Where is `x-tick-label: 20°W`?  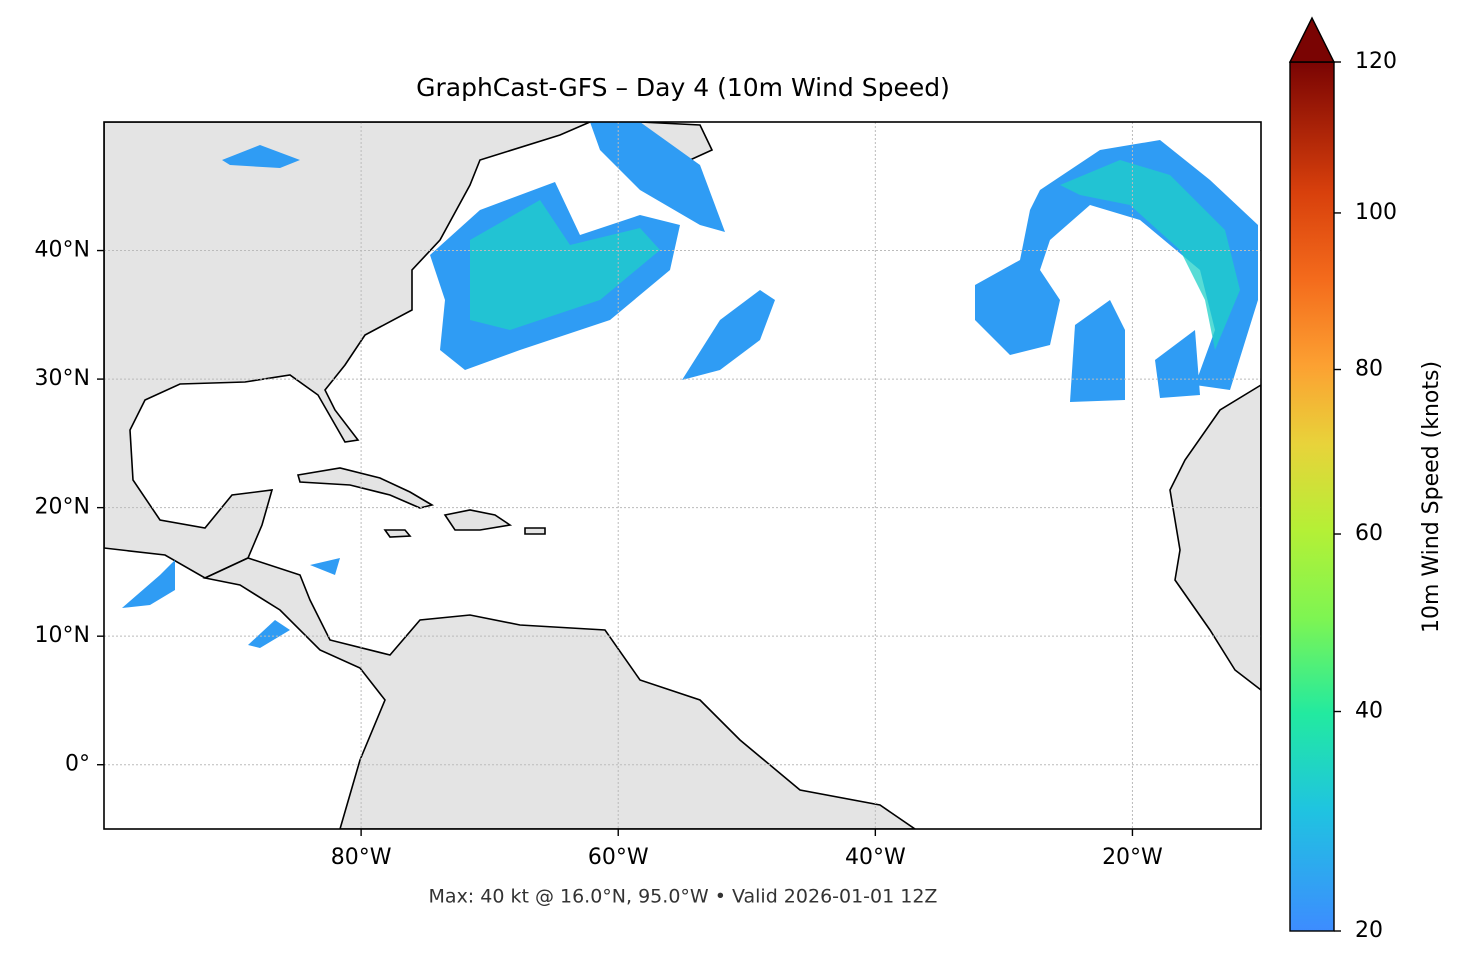
x-tick-label: 20°W is located at coordinates (1132, 857).